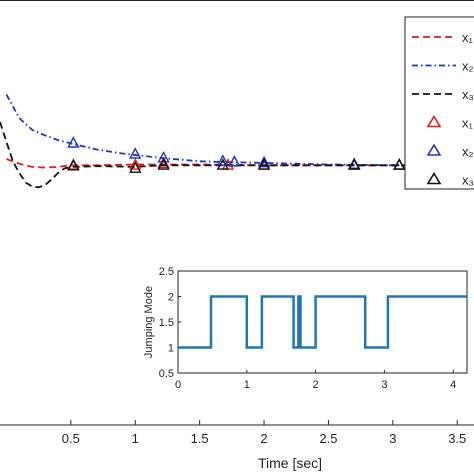  I want to click on main-x-tick-label: 2.5, so click(328, 438).